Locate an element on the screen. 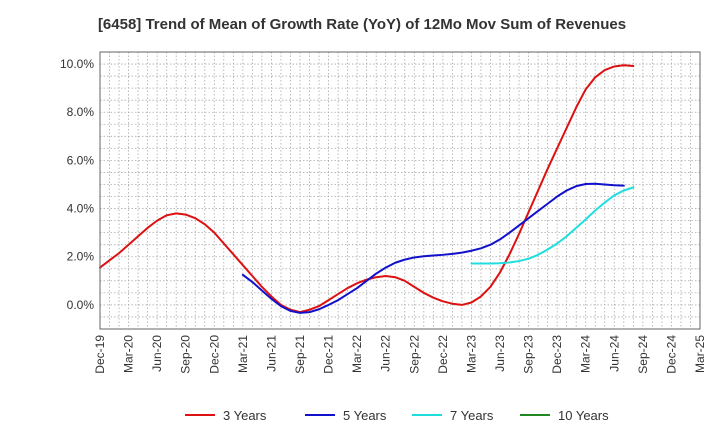 The height and width of the screenshot is (440, 720). x-tick-label: Sep-21 is located at coordinates (300, 354).